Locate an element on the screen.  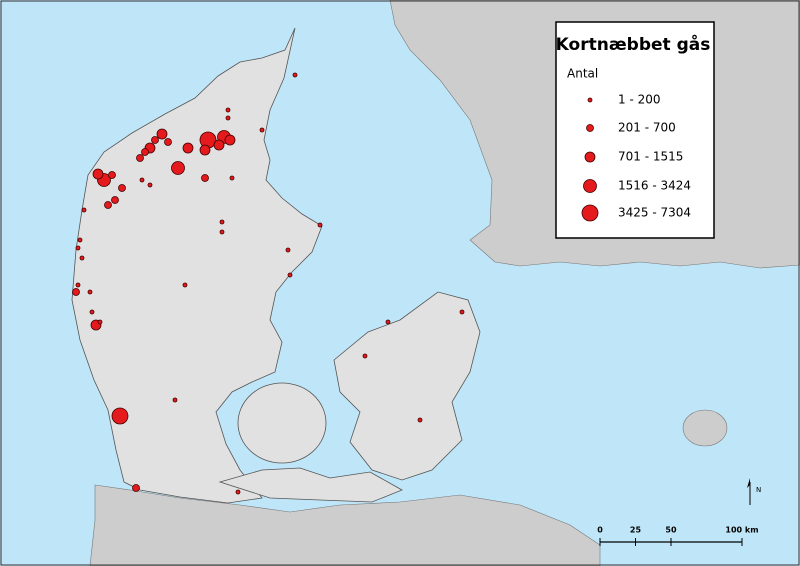
legend-heading: Antal is located at coordinates (582, 74).